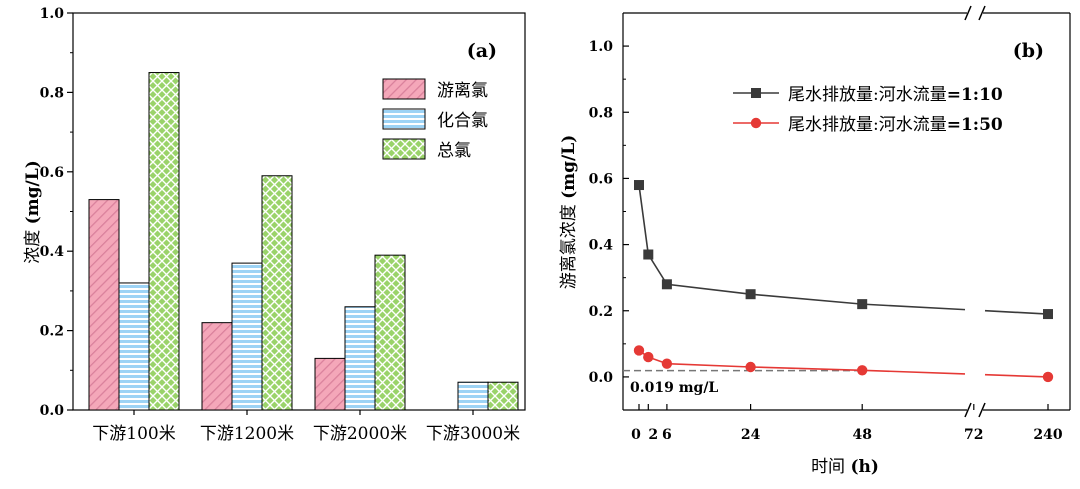 This screenshot has height=489, width=1080. I want to click on y-tick-label-a: 1.0, so click(52, 14).